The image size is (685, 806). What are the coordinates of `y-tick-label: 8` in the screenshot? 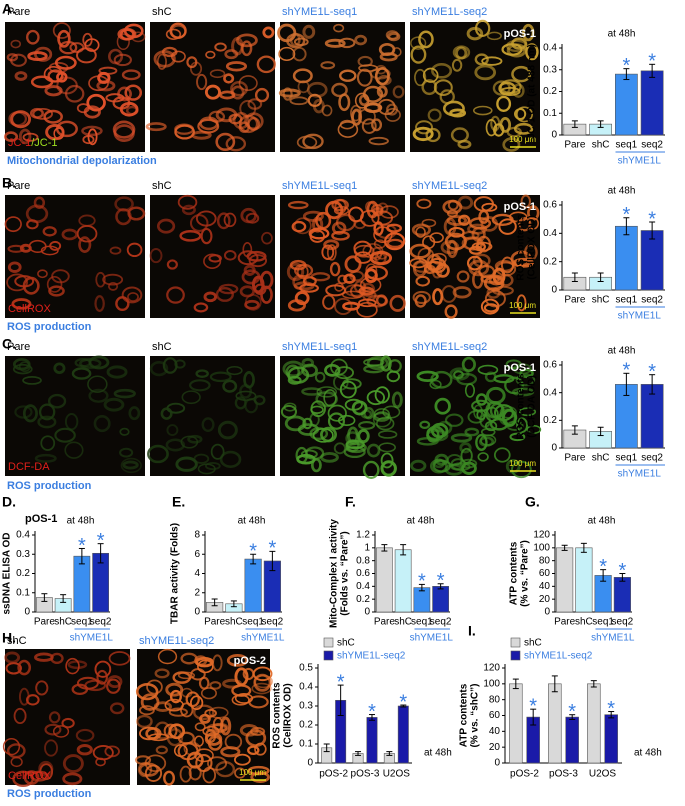 It's located at (197, 535).